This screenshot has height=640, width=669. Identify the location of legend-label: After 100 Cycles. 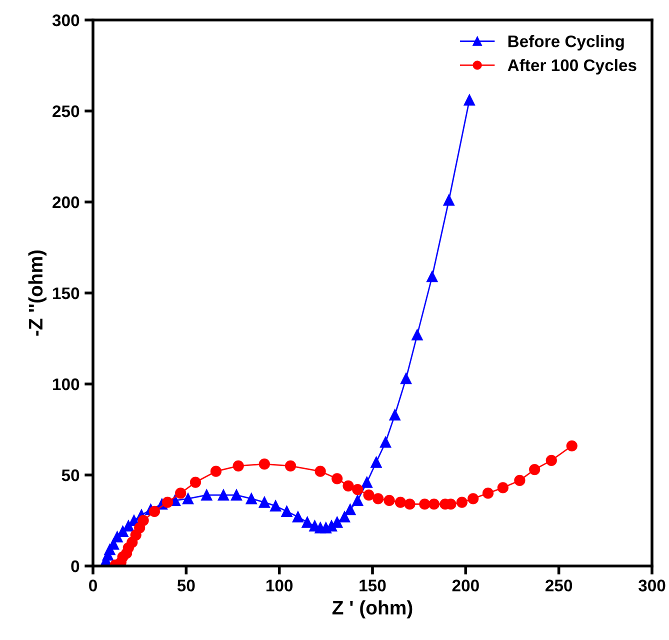
(572, 66).